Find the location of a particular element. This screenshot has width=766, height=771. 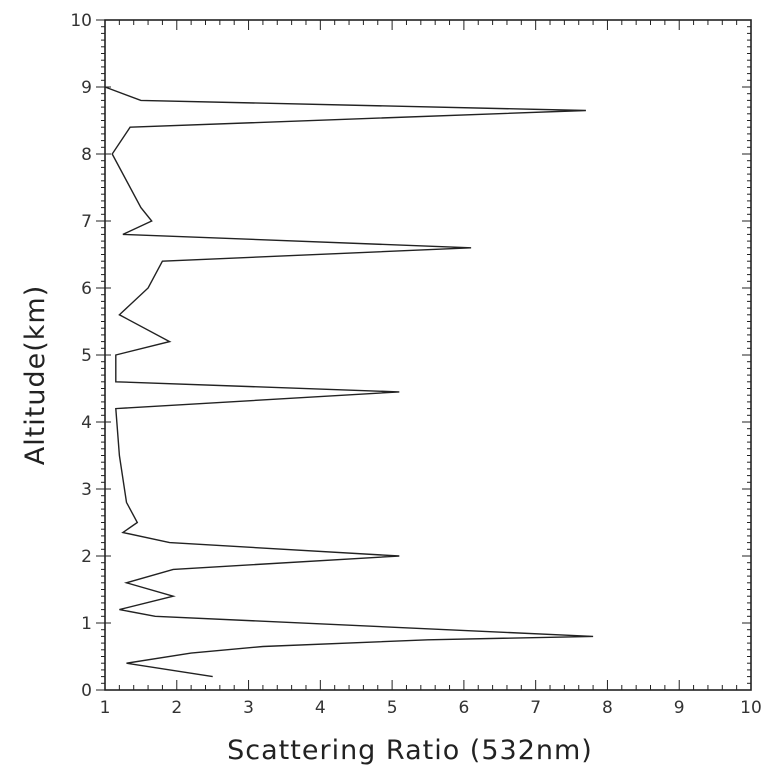

y-tick-label: 4 is located at coordinates (86, 423).